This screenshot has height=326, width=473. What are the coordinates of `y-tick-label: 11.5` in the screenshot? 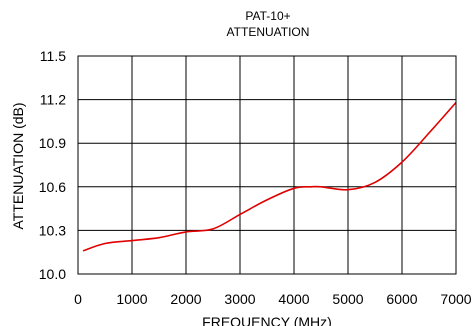 It's located at (53, 56).